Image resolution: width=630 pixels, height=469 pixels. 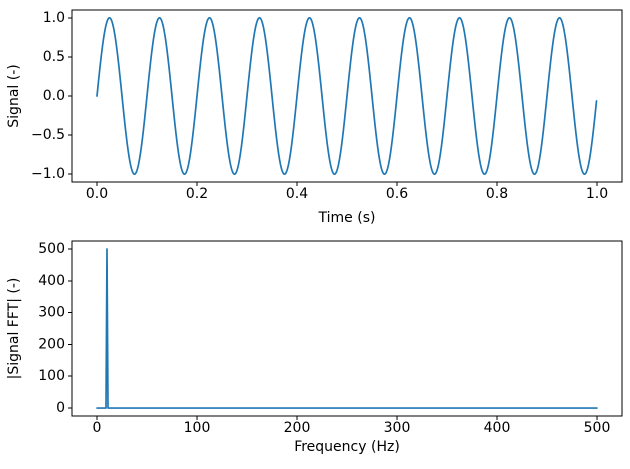 I want to click on x-tick-label: 400, so click(x=497, y=428).